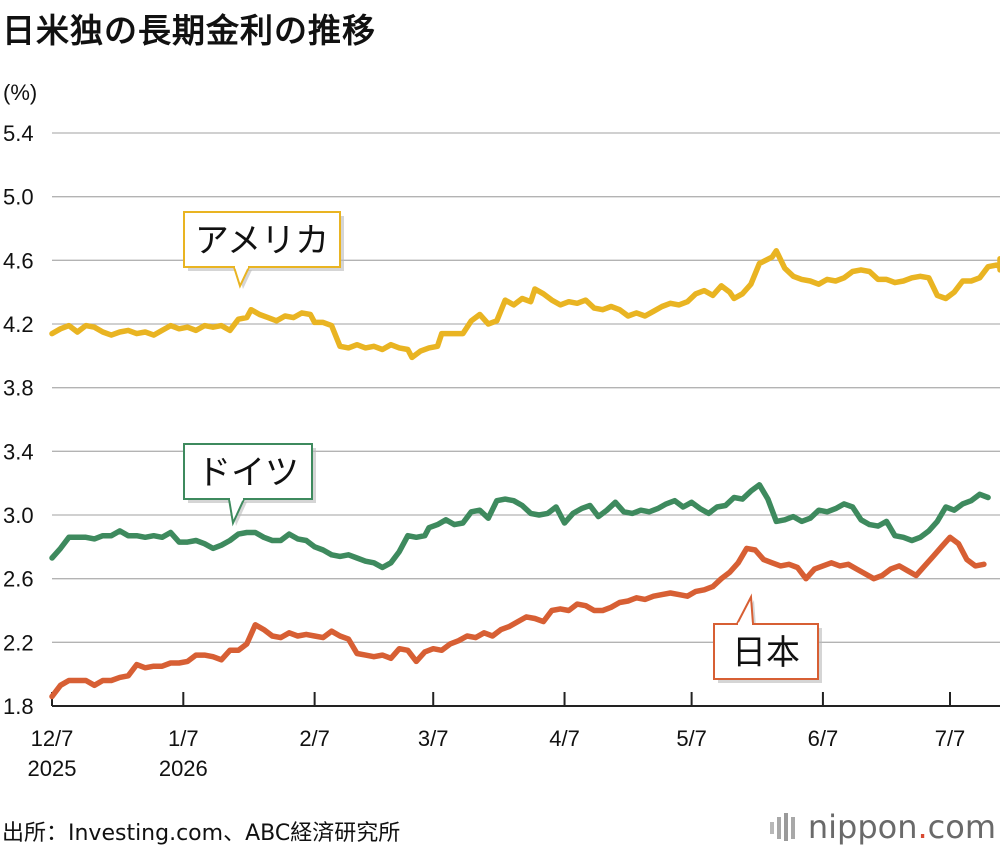  I want to click on y-tick-label: 3.4, so click(18, 451).